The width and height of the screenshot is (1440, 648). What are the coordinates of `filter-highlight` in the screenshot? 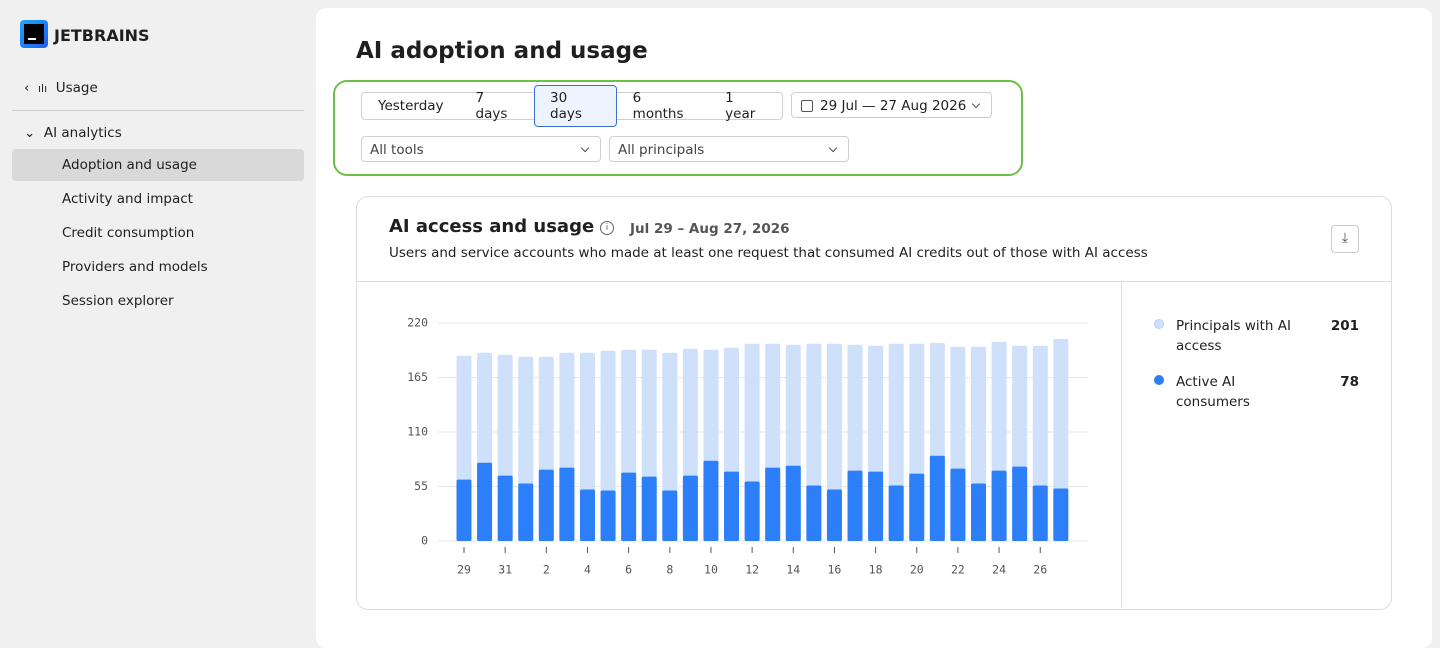 It's located at (678, 128).